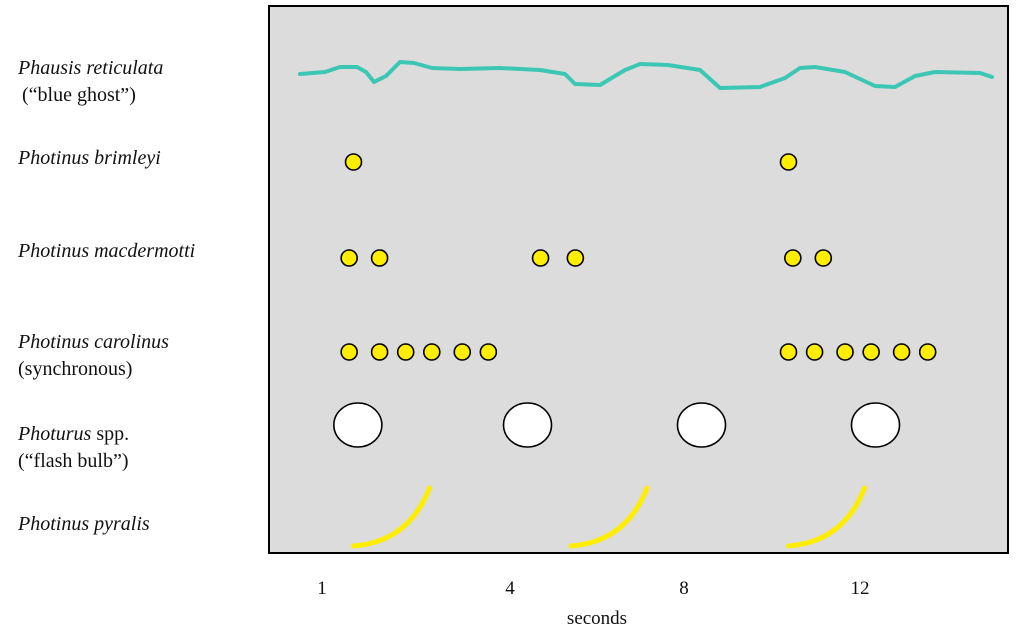 This screenshot has width=1024, height=636. I want to click on species-name: Photinus brimleyi, so click(89, 158).